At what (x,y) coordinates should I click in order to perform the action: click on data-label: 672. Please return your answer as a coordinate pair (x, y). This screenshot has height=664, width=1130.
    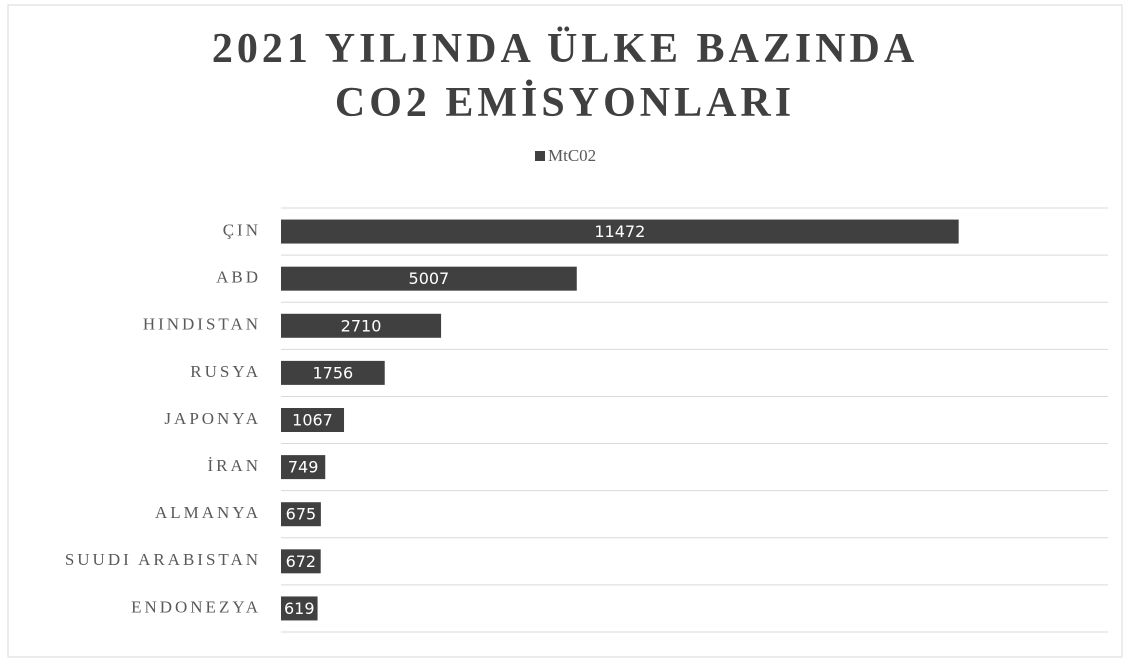
    Looking at the image, I should click on (301, 561).